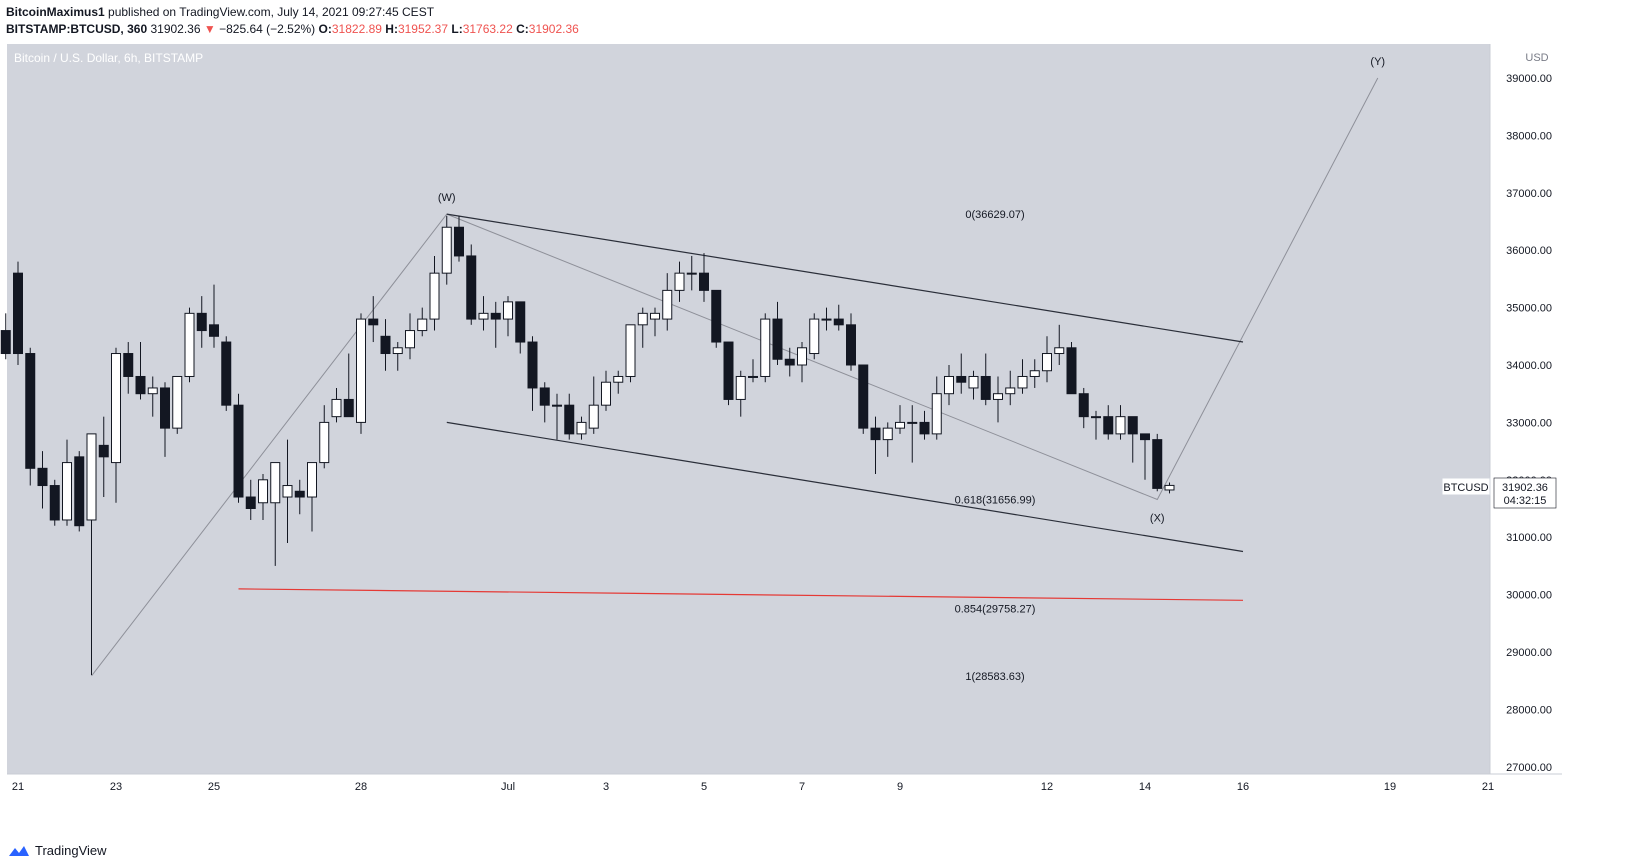  I want to click on channel-lower-line, so click(845, 487).